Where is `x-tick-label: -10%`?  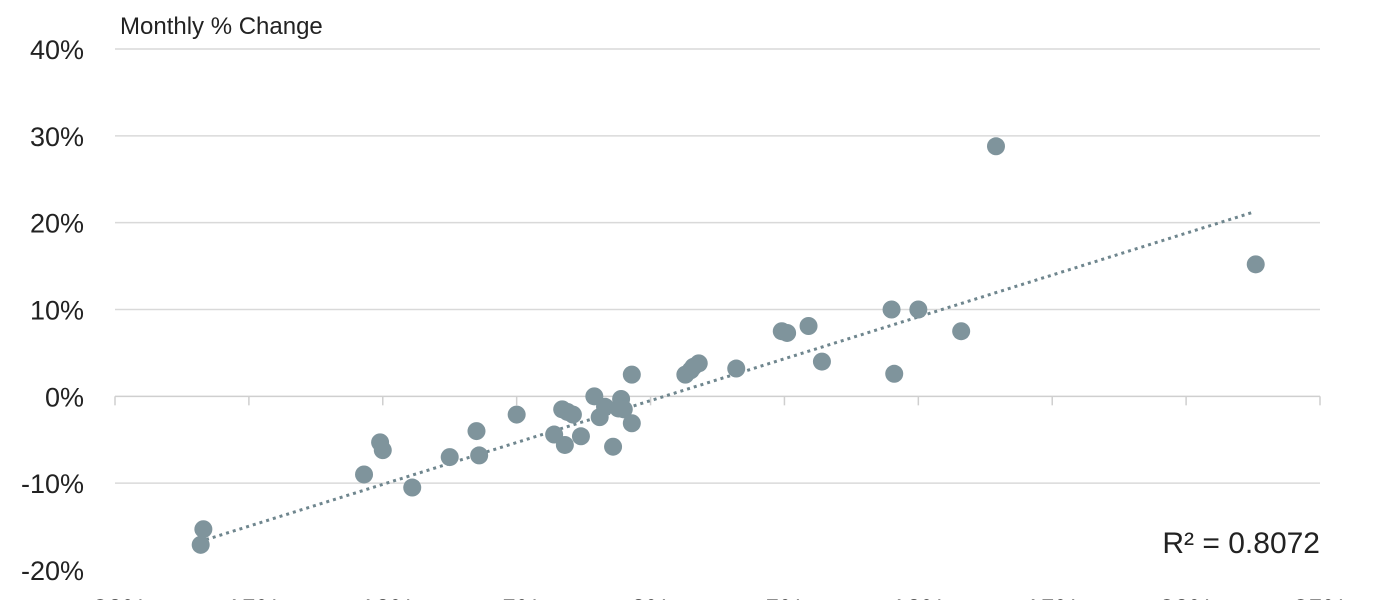 x-tick-label: -10% is located at coordinates (382, 597).